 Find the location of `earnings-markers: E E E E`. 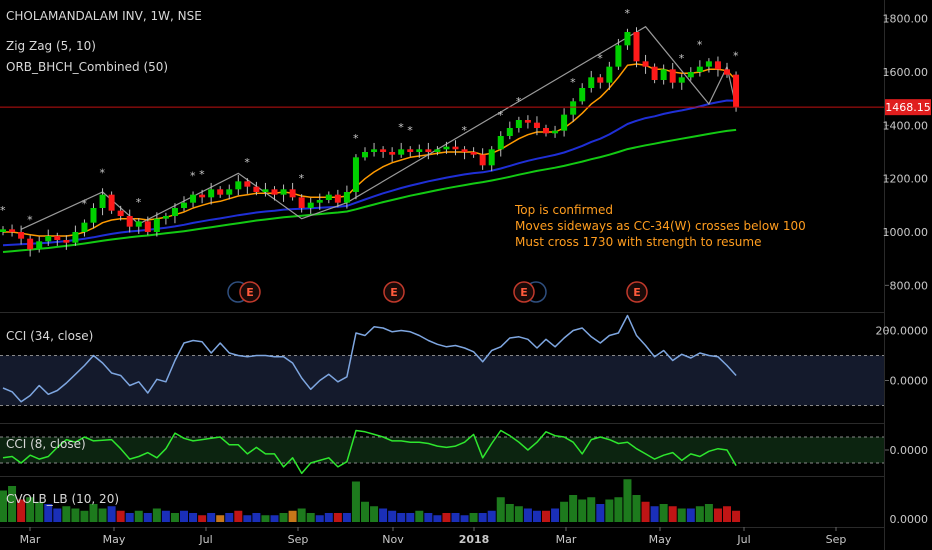

earnings-markers: E E E E is located at coordinates (437, 292).